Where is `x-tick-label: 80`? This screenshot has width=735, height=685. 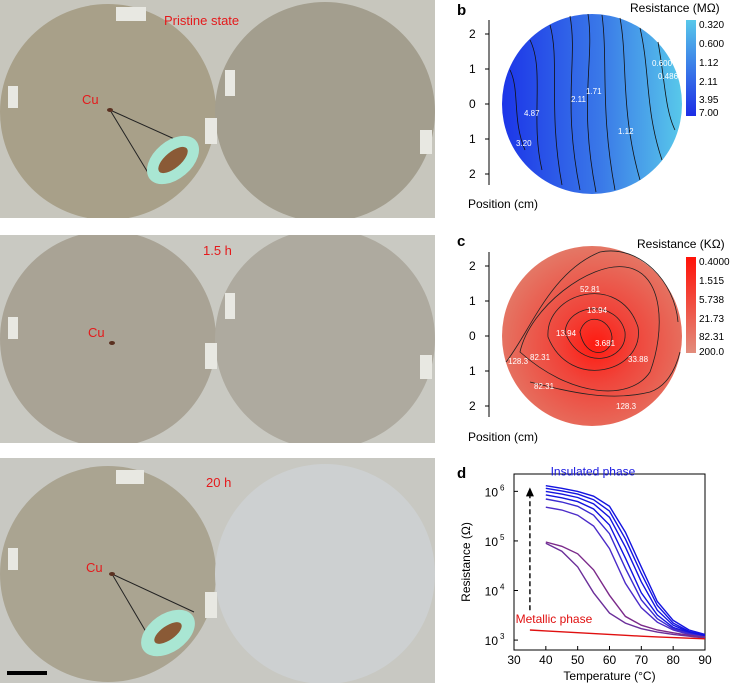 x-tick-label: 80 is located at coordinates (673, 660).